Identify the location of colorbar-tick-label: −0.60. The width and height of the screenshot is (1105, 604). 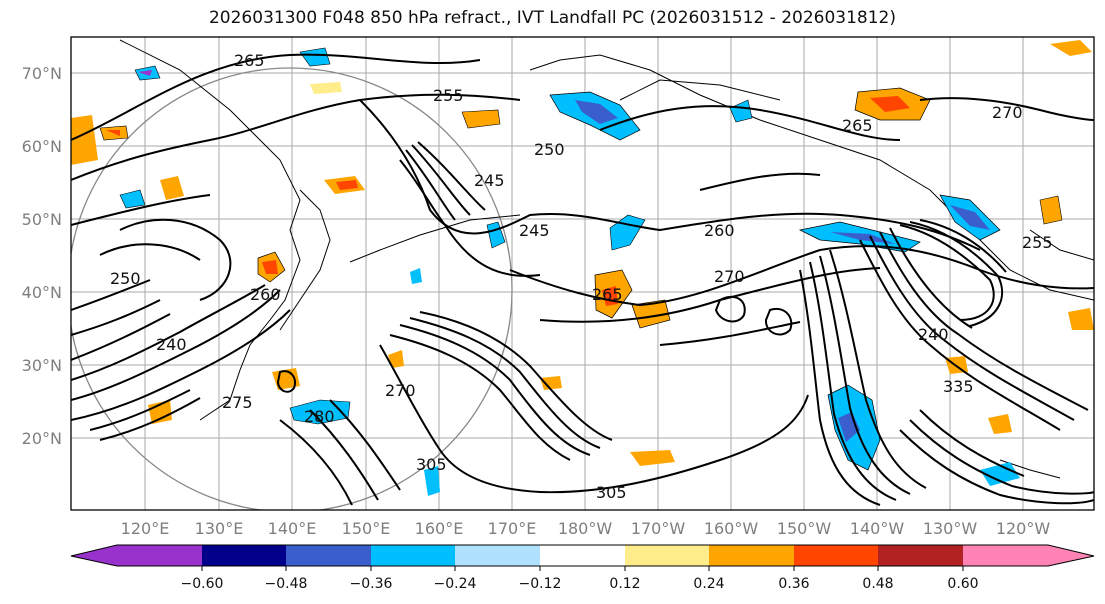
(202, 584).